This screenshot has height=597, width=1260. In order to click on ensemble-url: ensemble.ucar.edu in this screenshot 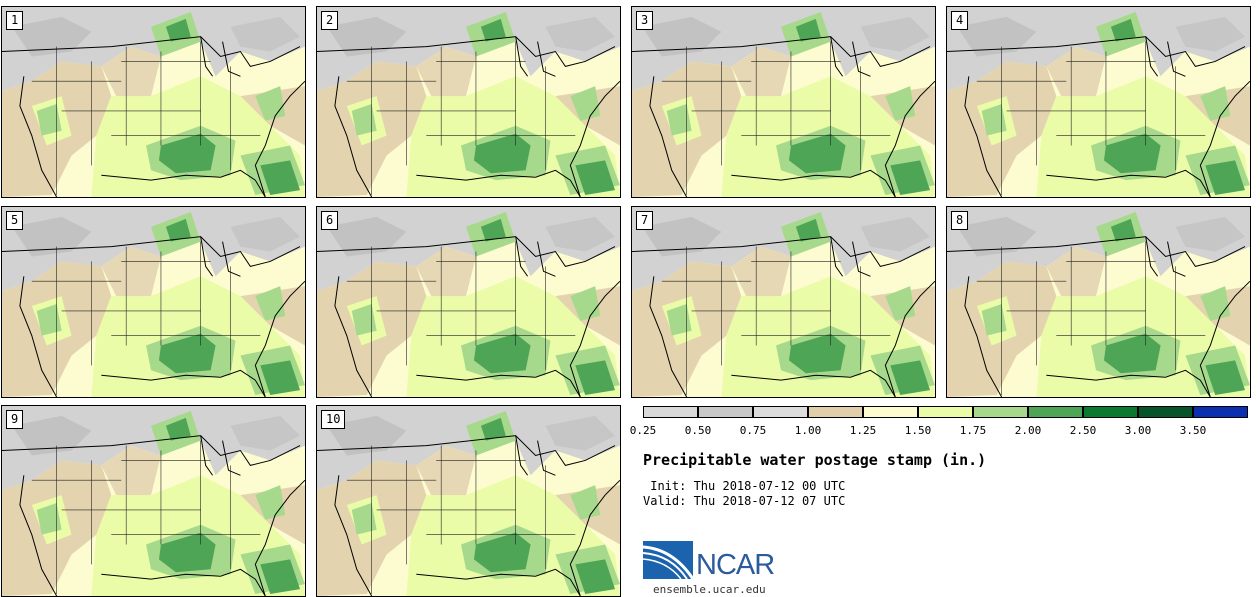, I will do `click(709, 589)`.